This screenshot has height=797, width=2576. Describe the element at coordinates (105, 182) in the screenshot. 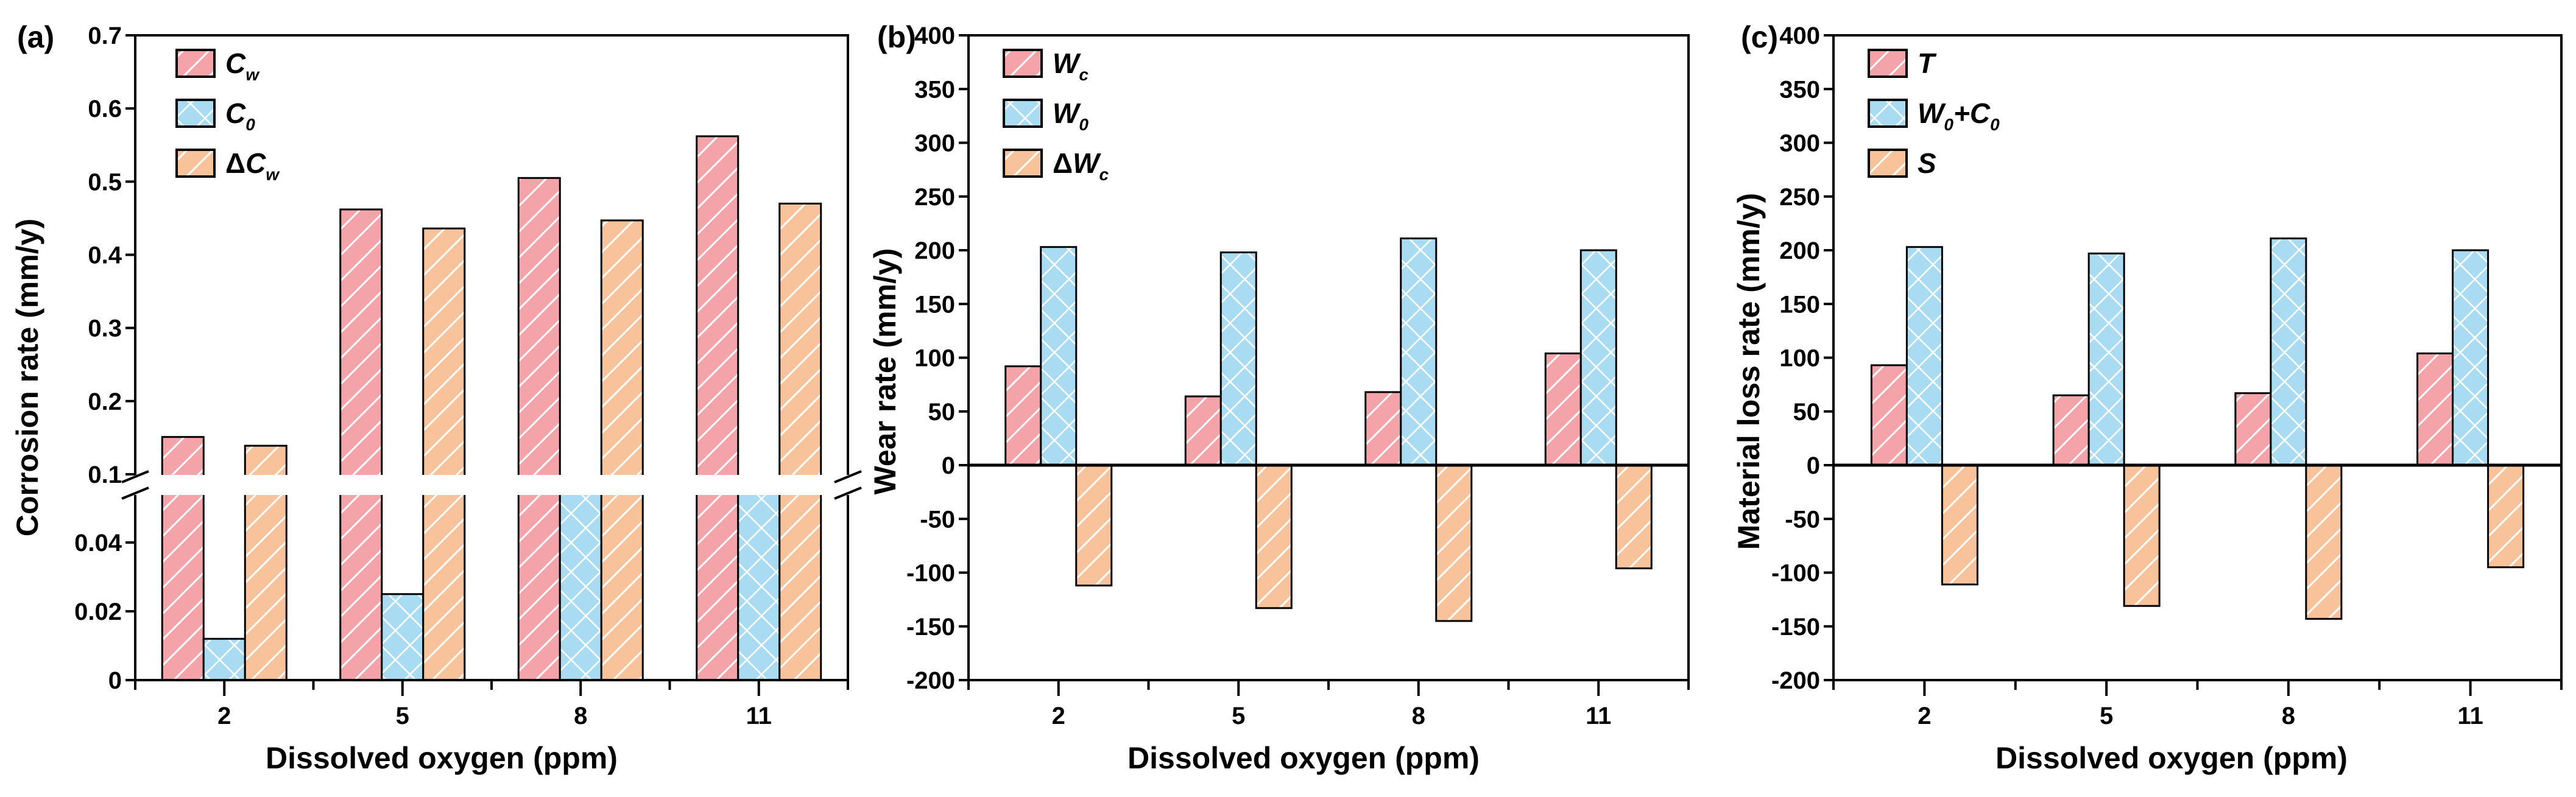

I see `y-tick-label: 0.5` at that location.